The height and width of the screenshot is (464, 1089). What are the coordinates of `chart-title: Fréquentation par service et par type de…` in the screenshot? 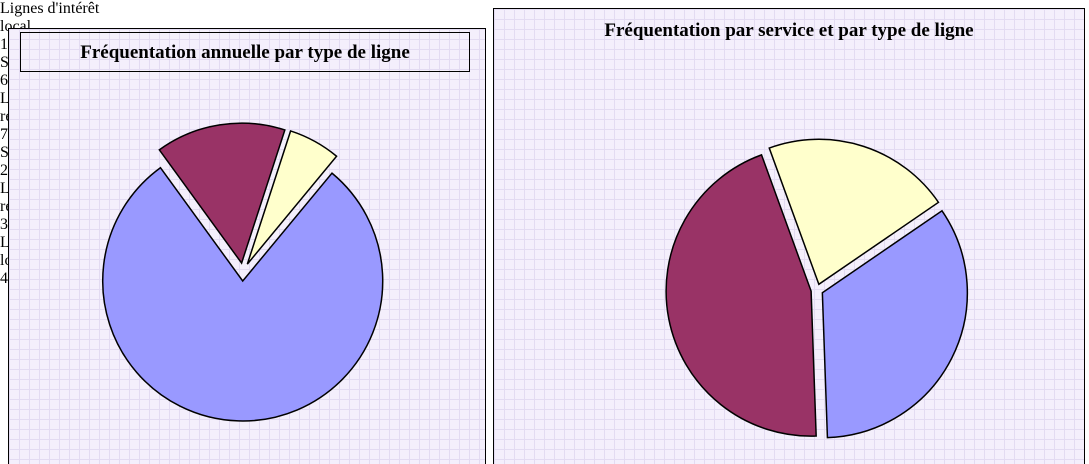 It's located at (789, 30).